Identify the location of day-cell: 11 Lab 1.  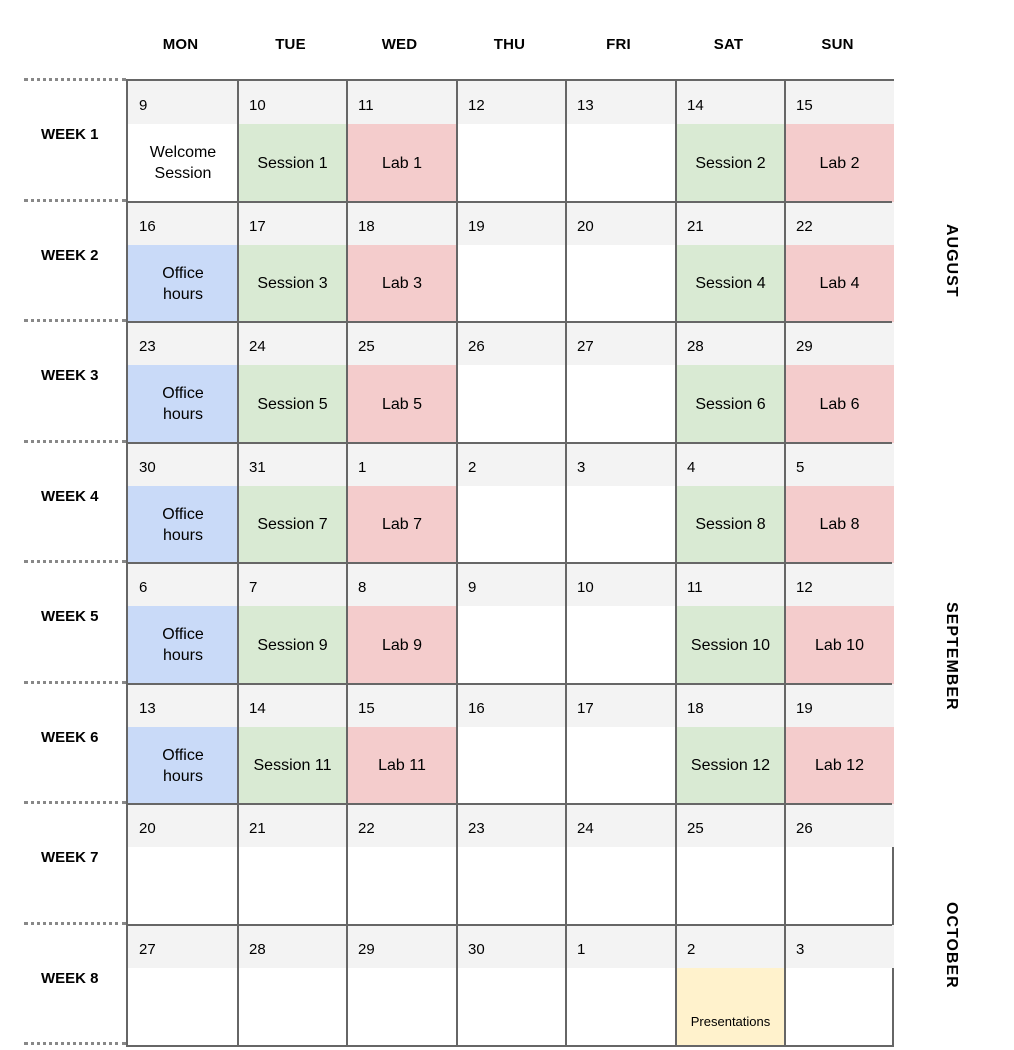
(402, 141).